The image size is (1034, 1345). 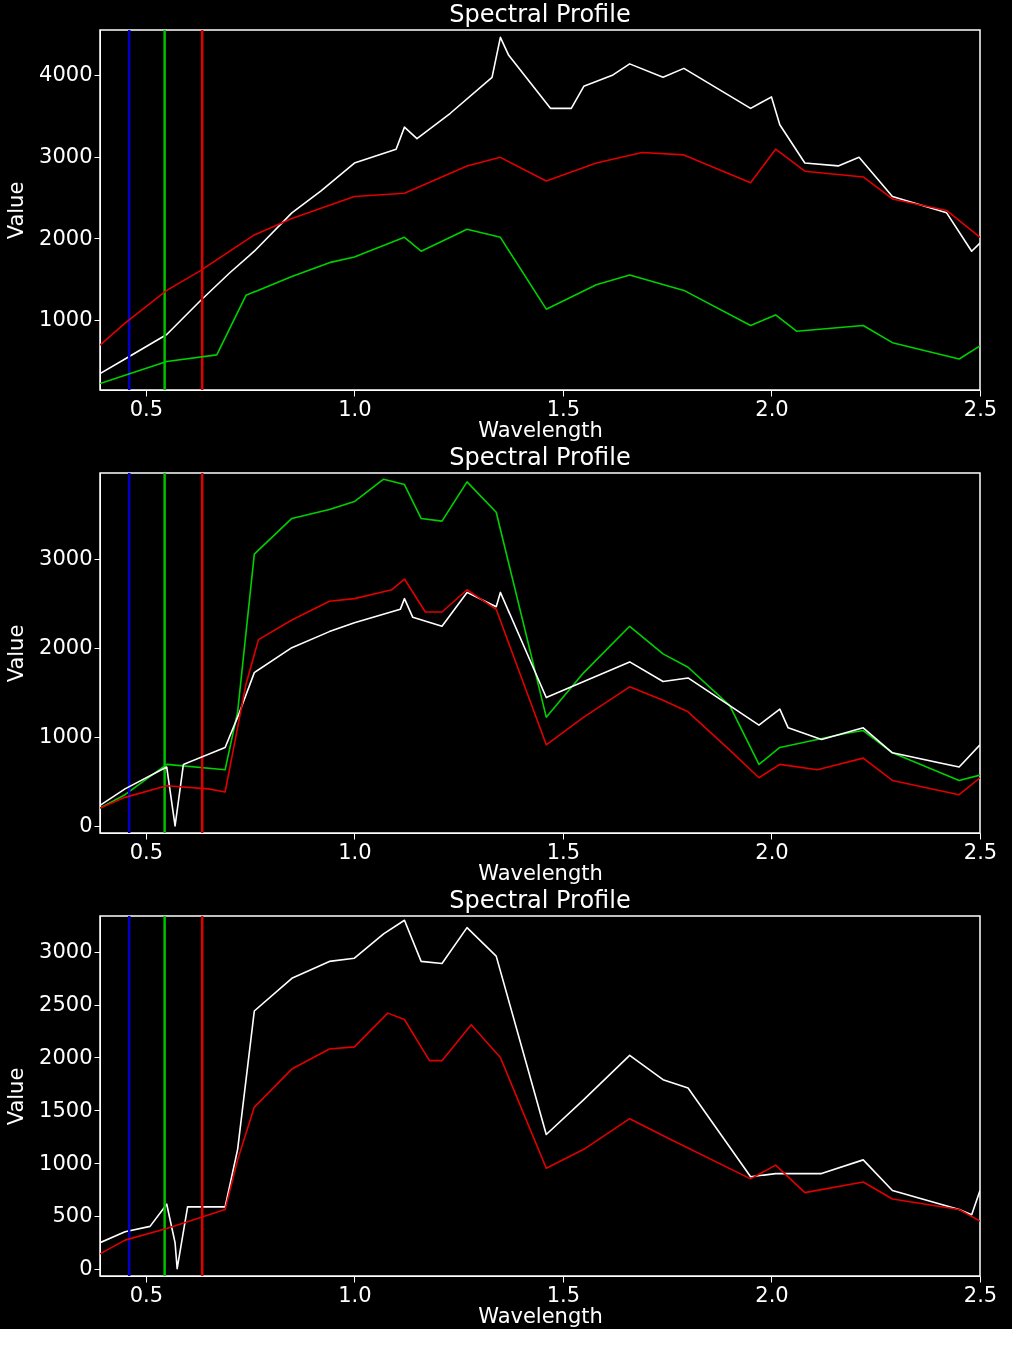 I want to click on y-tick-label: 2500, so click(x=66, y=1004).